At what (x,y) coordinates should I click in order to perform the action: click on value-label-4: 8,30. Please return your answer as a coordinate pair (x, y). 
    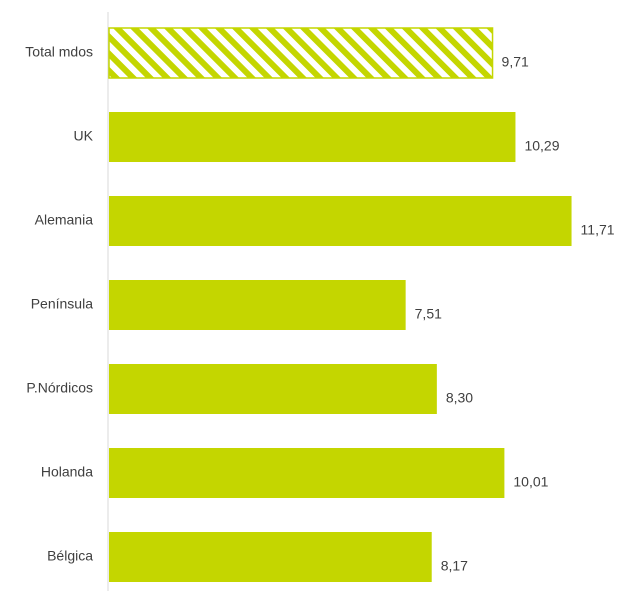
    Looking at the image, I should click on (459, 398).